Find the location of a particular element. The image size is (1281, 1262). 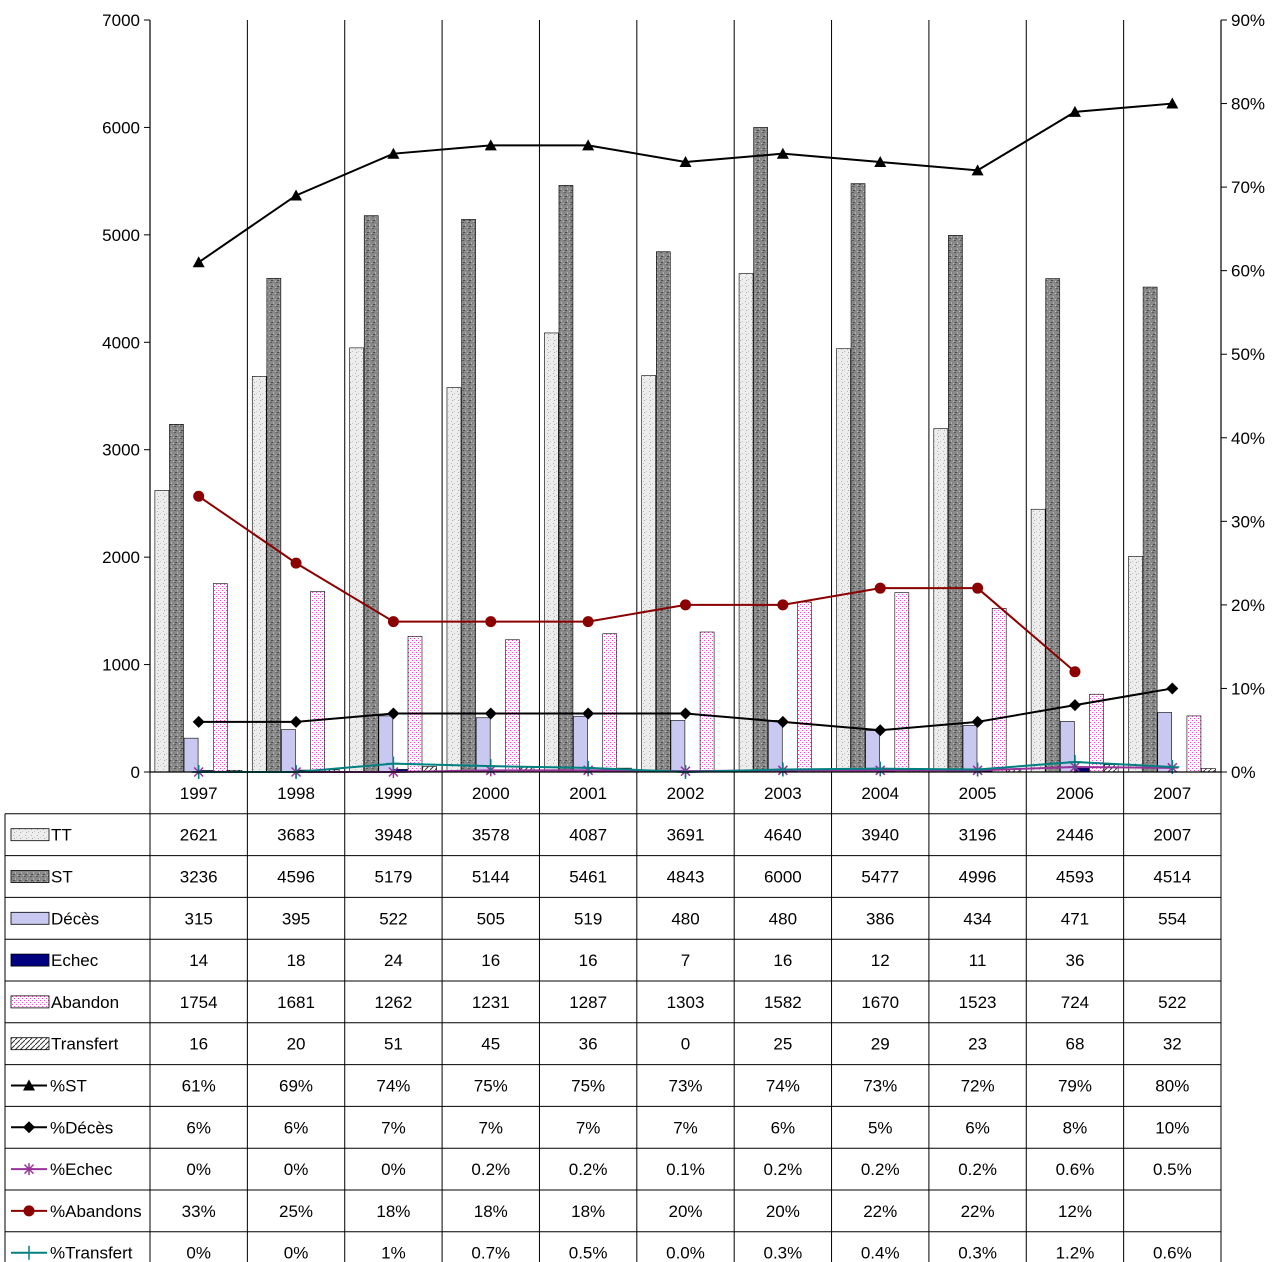

table-cell: 18 is located at coordinates (296, 960).